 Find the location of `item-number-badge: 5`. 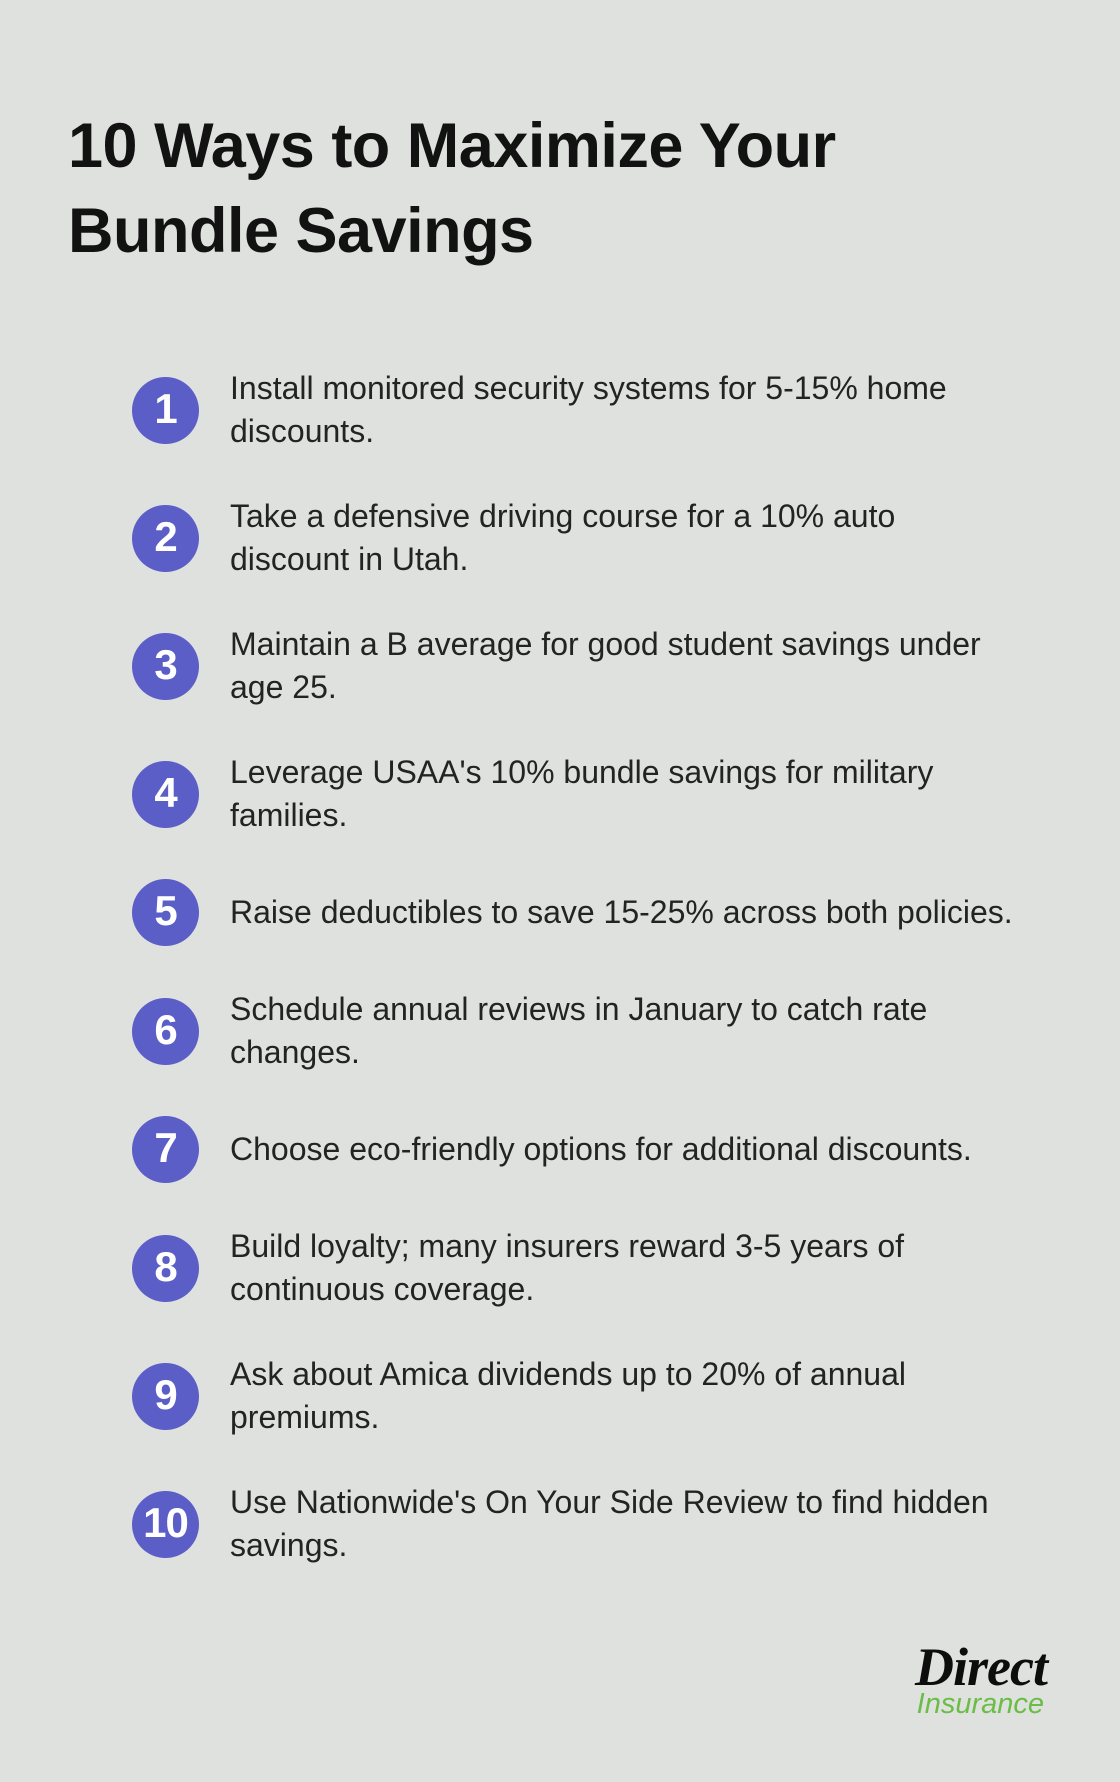

item-number-badge: 5 is located at coordinates (165, 912).